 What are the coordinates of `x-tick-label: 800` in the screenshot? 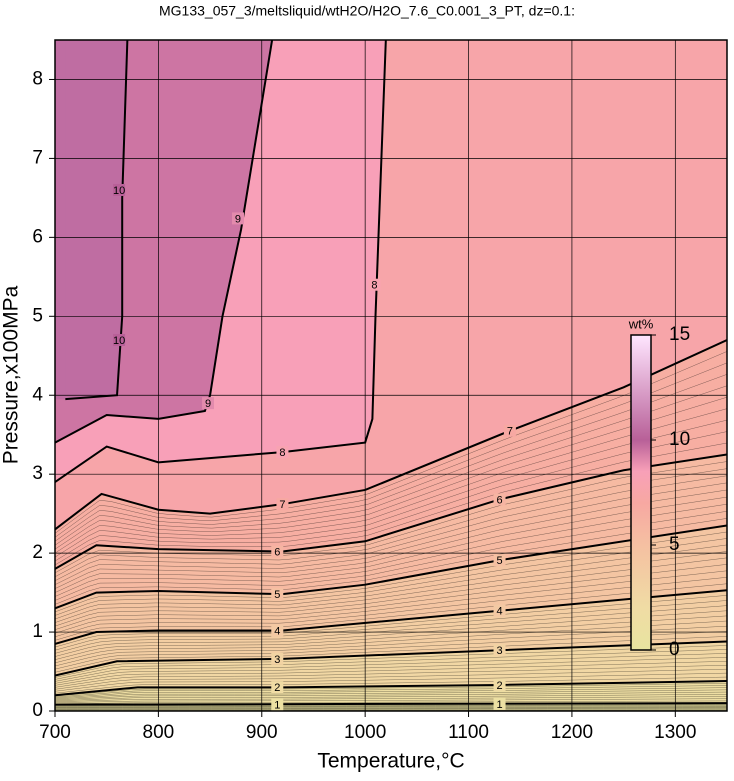 It's located at (159, 732).